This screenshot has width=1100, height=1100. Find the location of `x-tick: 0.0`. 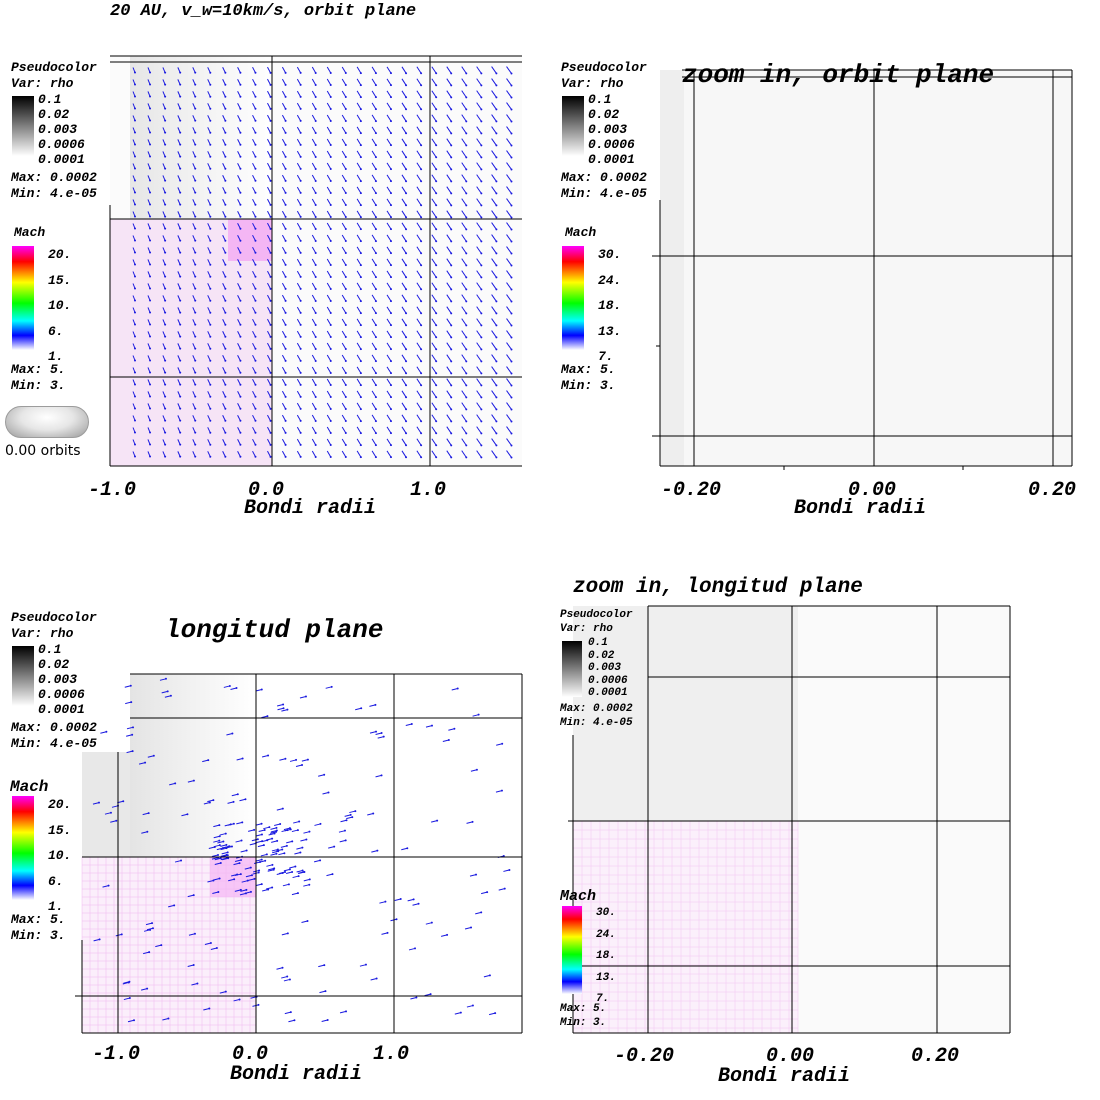

x-tick: 0.0 is located at coordinates (250, 1054).